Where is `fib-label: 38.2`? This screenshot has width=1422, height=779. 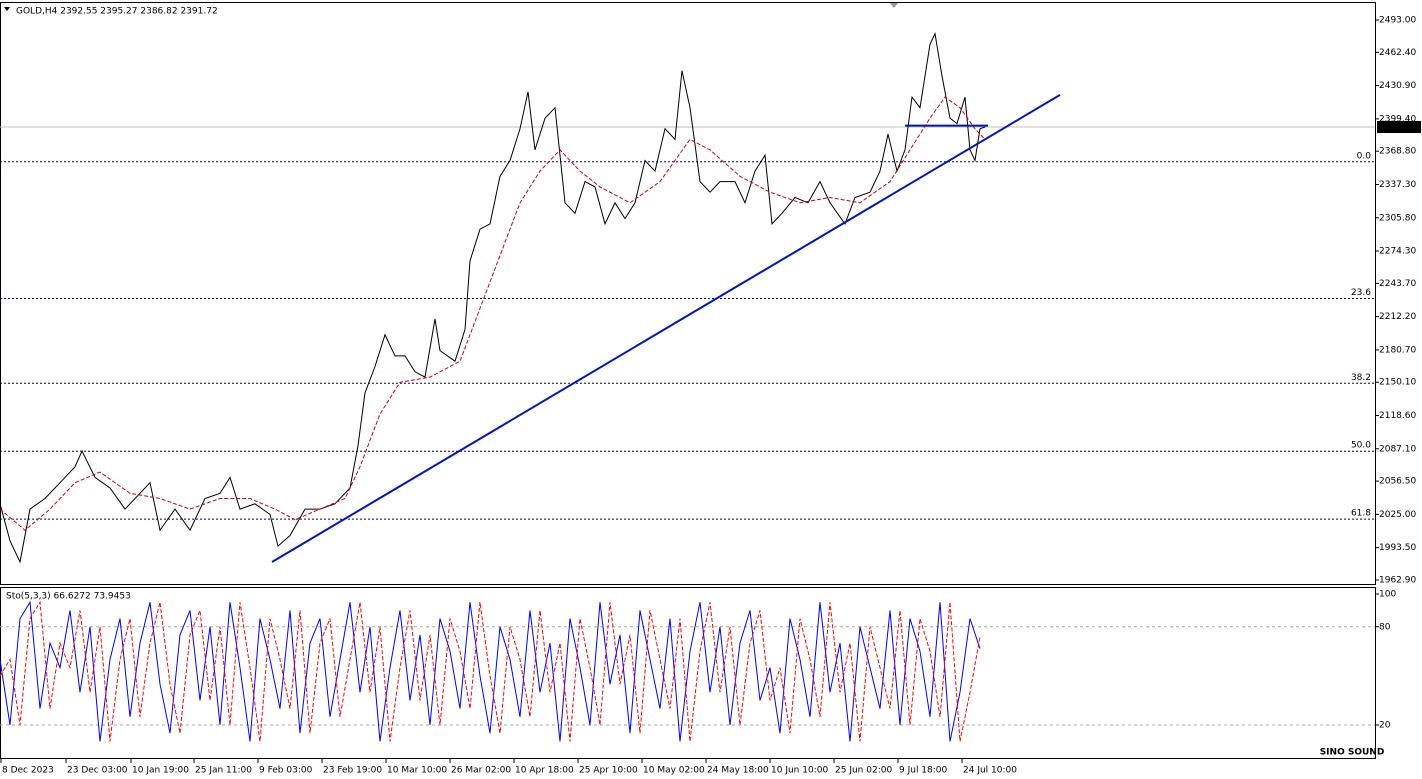 fib-label: 38.2 is located at coordinates (1361, 378).